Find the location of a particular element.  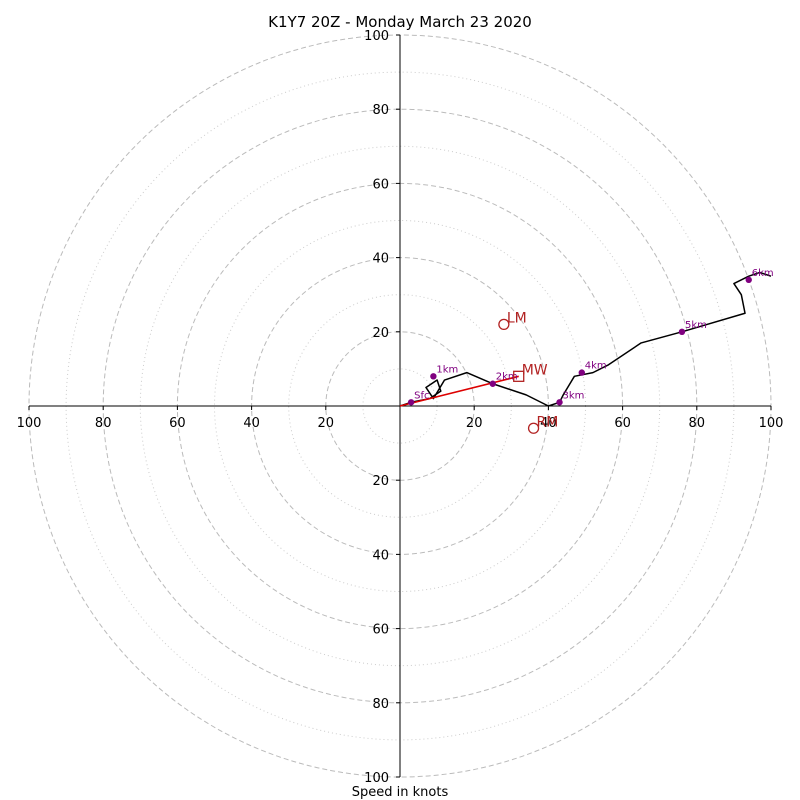

storm-motion-markers: LM MW RM is located at coordinates (528, 372).